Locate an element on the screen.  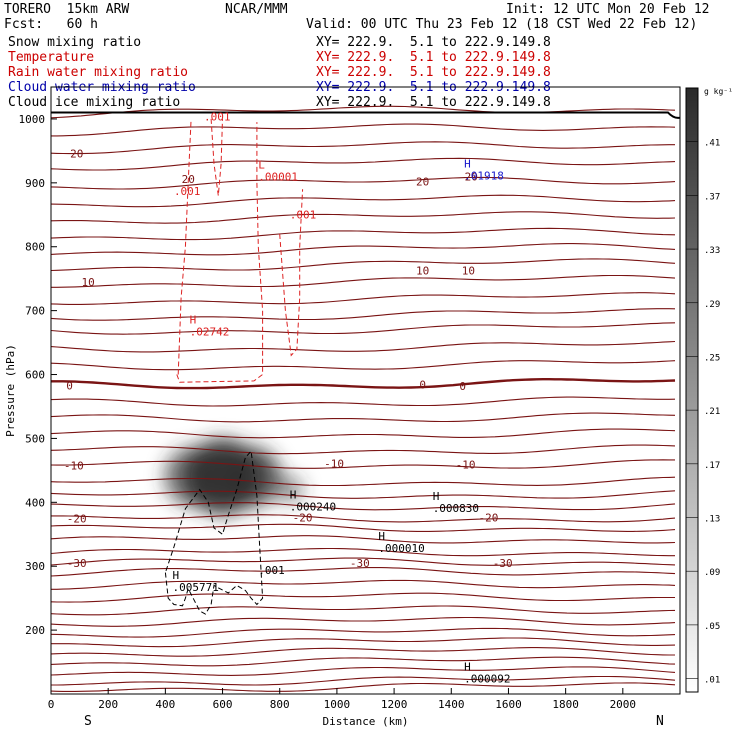
ice-contour is located at coordinates (214, 532).